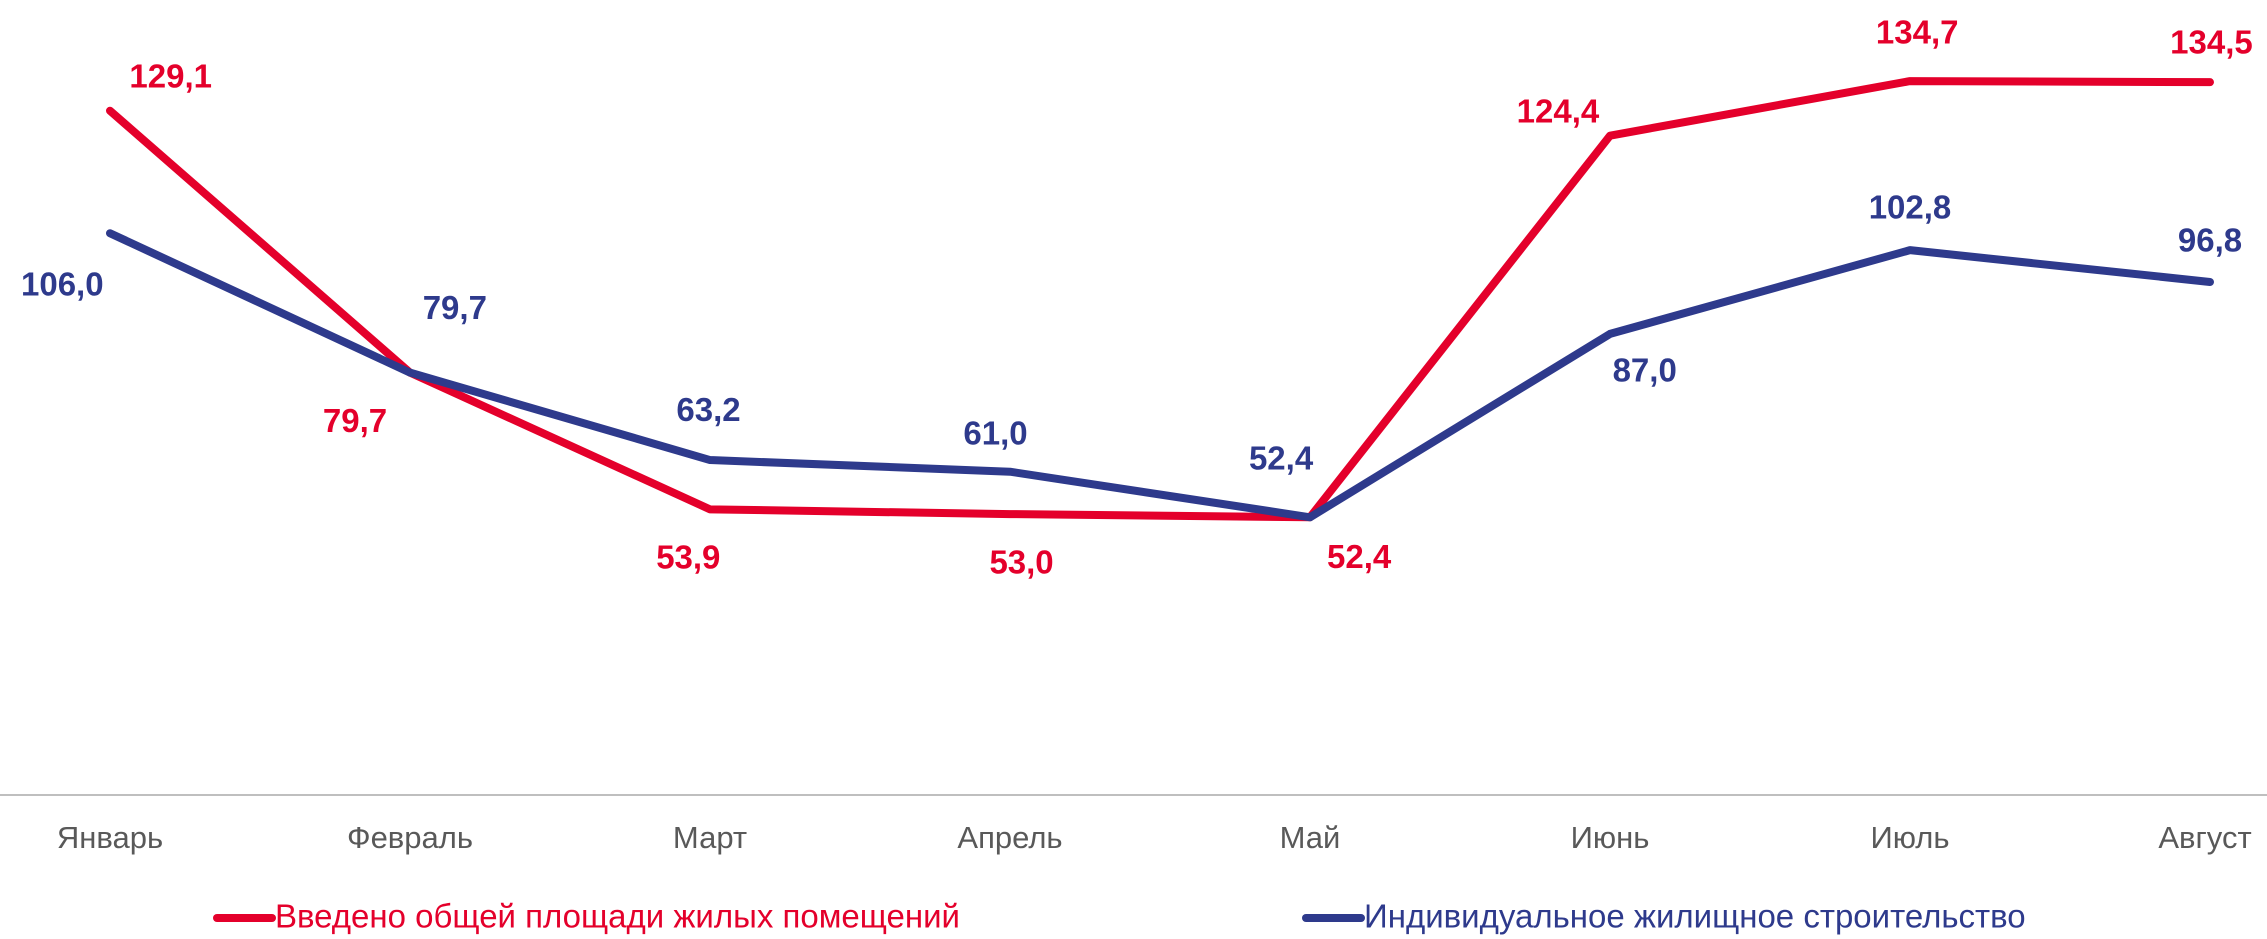 The height and width of the screenshot is (939, 2267). What do you see at coordinates (1909, 837) in the screenshot?
I see `x-tick-label: Июль` at bounding box center [1909, 837].